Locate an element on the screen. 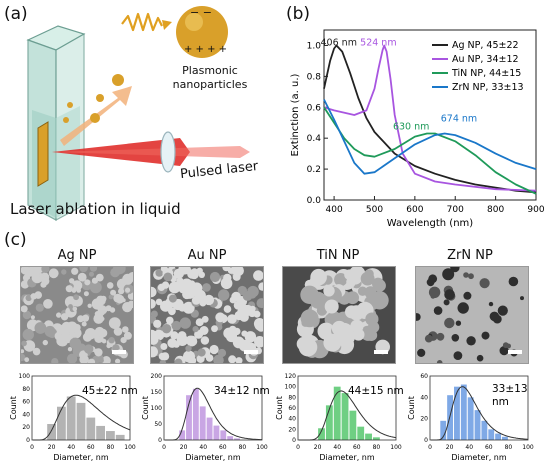  legend-entry-3: ZrN NP, 33±13 is located at coordinates (488, 87).